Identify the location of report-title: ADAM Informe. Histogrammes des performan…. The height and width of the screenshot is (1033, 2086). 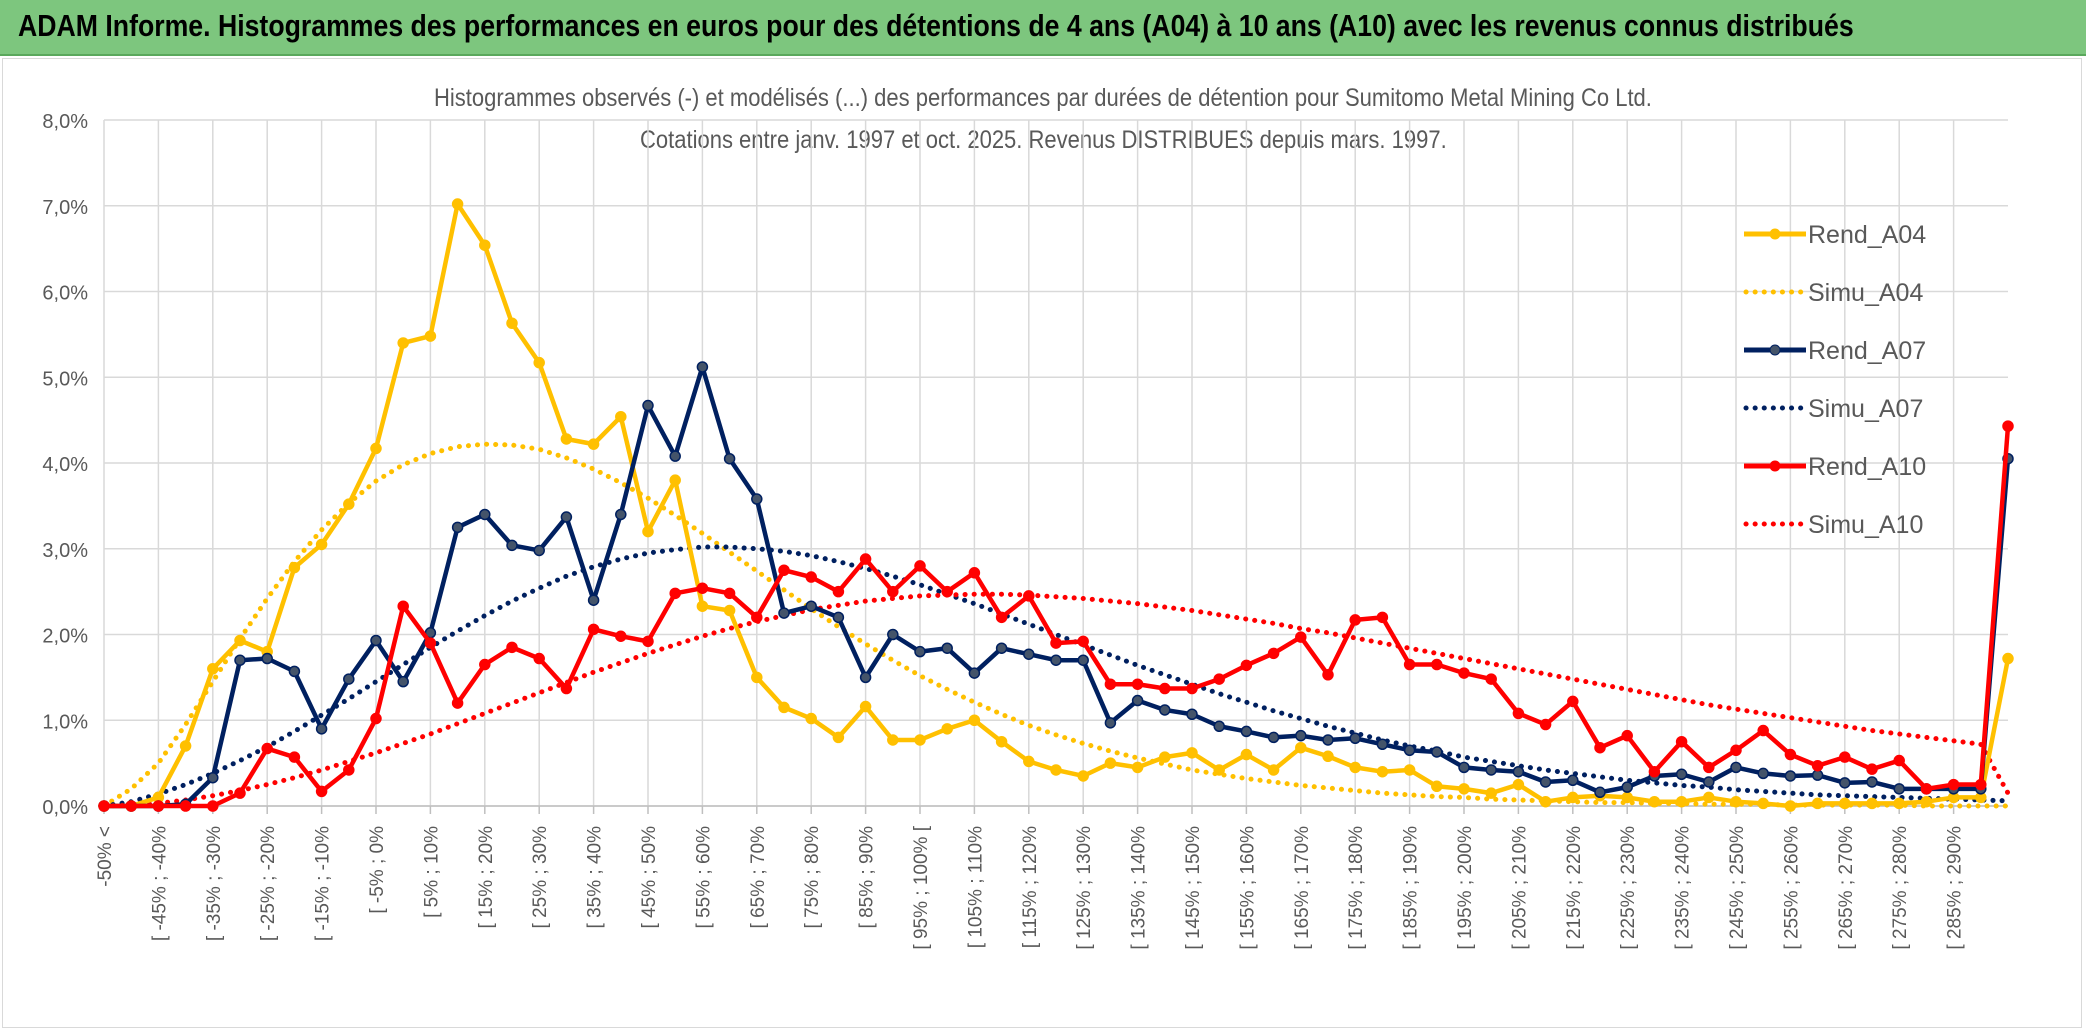
(936, 25).